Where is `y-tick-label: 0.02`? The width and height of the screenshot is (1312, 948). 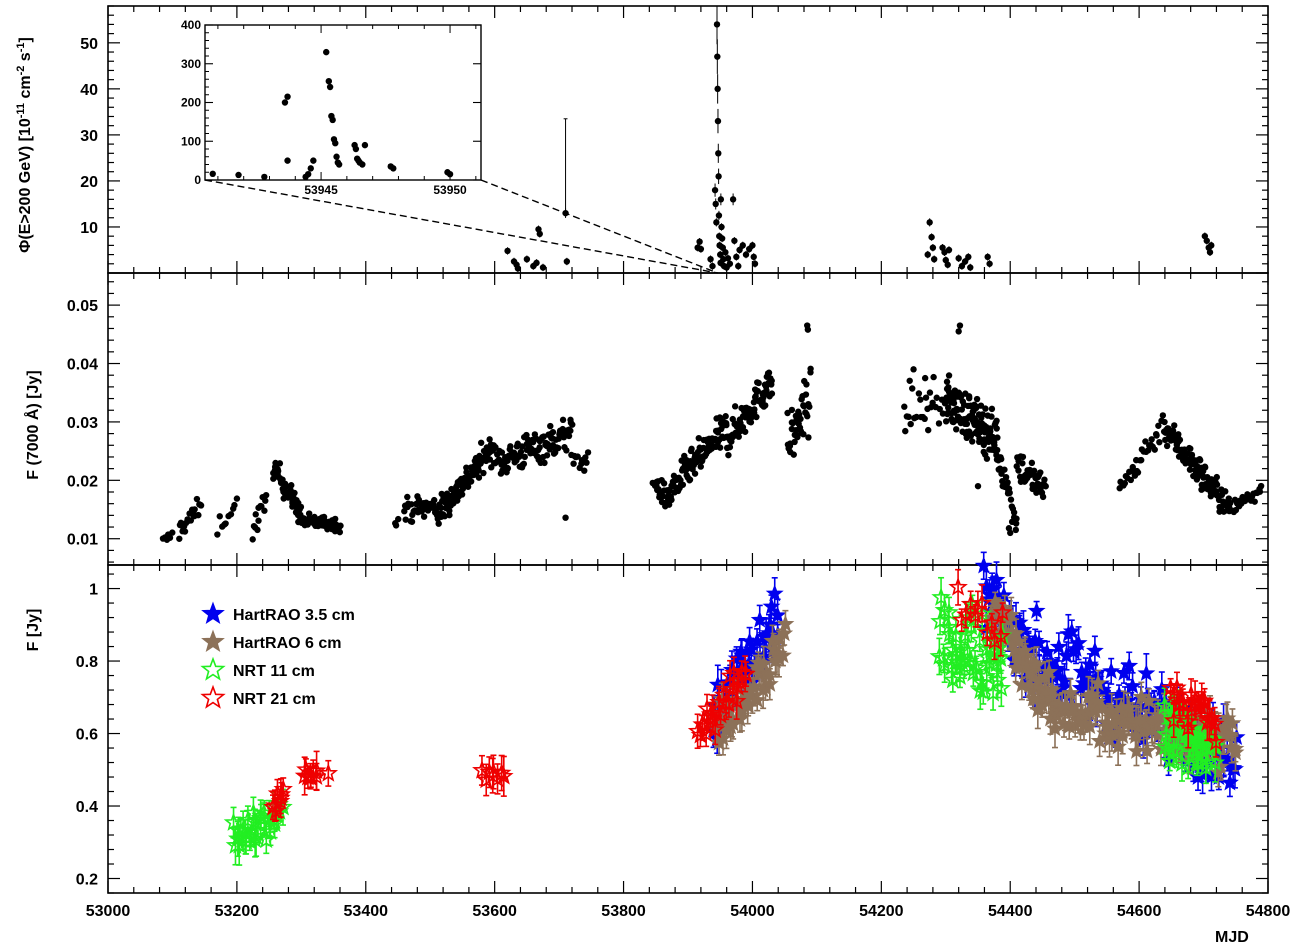
y-tick-label: 0.02 is located at coordinates (82, 481).